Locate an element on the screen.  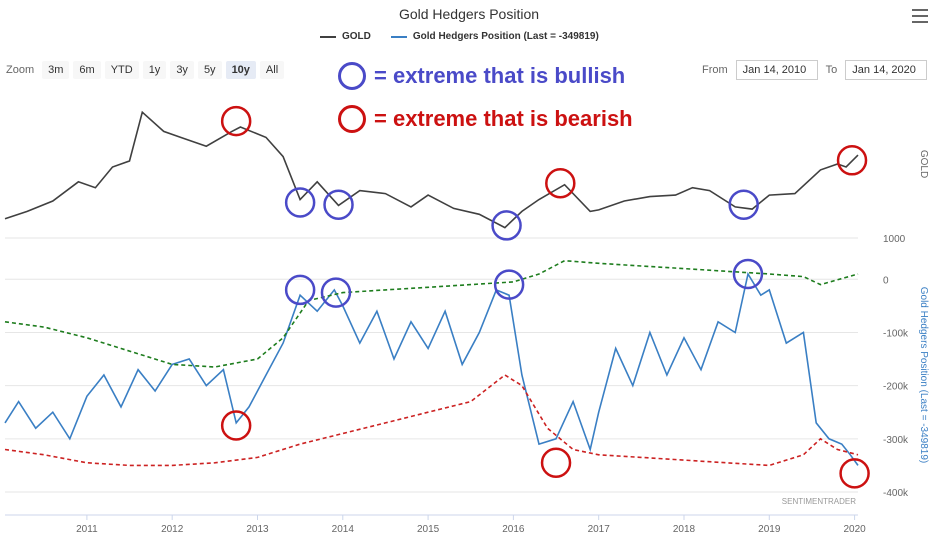
x-tick-label: 2011 is located at coordinates (87, 529).